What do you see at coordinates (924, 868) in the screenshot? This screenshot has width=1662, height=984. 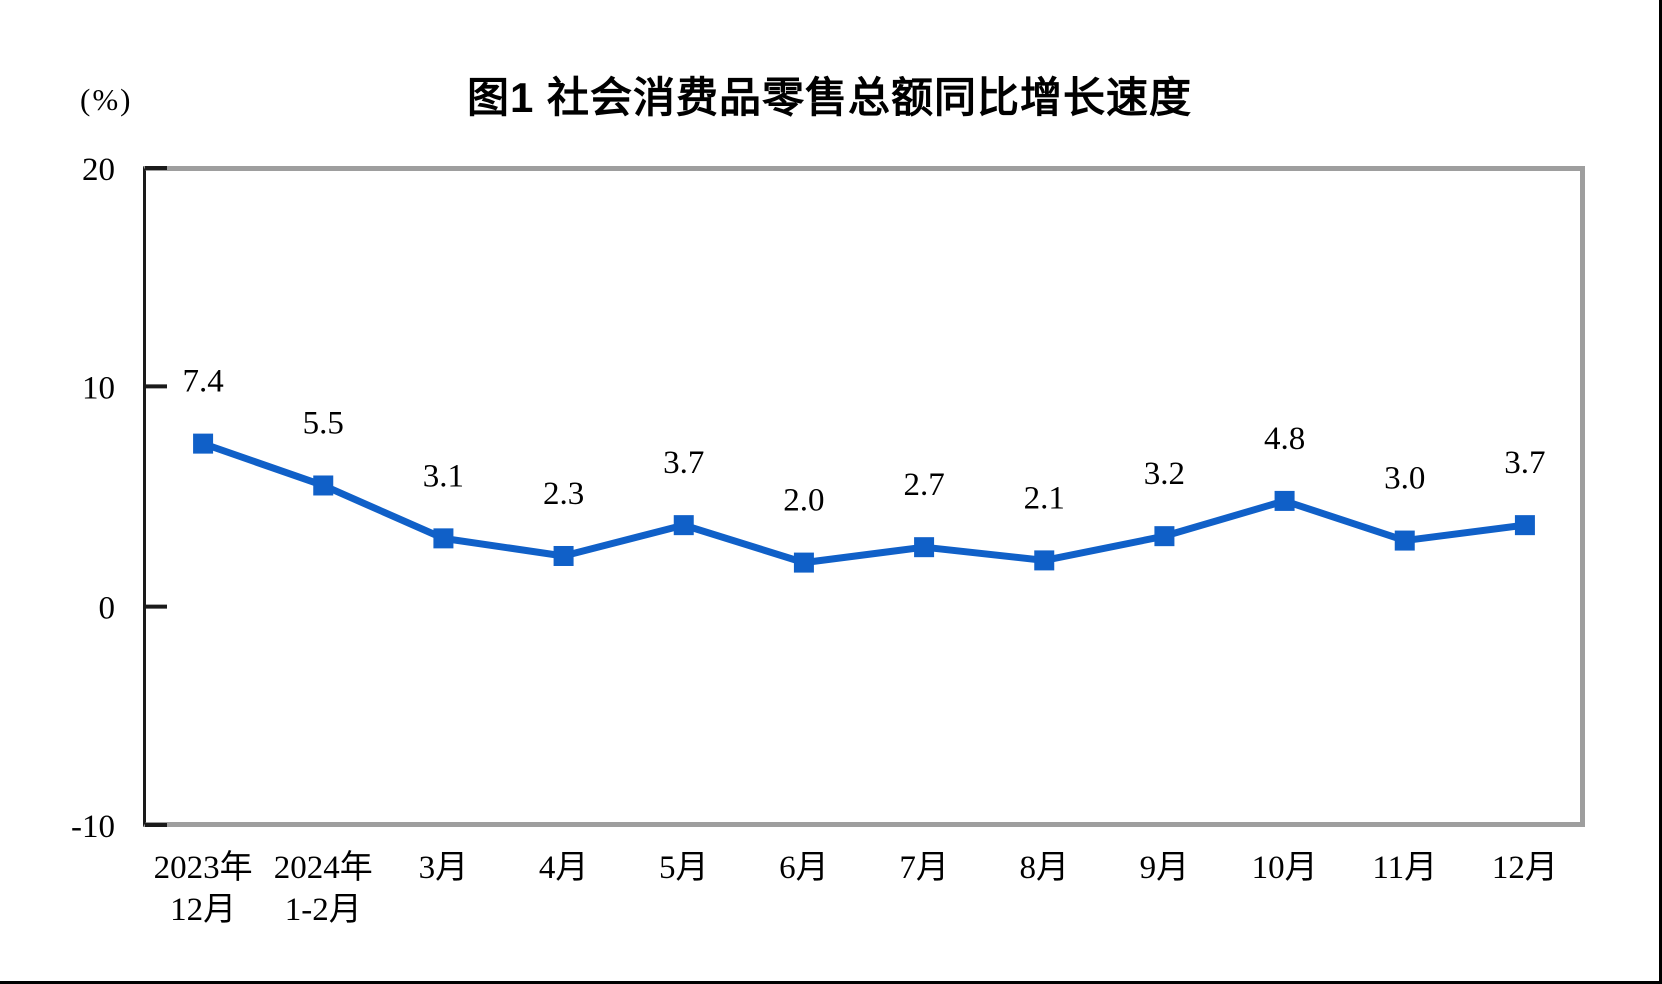 I see `x-axis-label: 7月` at bounding box center [924, 868].